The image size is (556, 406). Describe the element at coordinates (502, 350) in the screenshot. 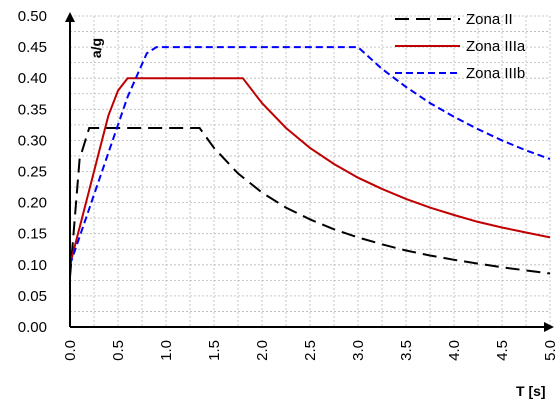

I see `x-tick-label: 4.5` at that location.